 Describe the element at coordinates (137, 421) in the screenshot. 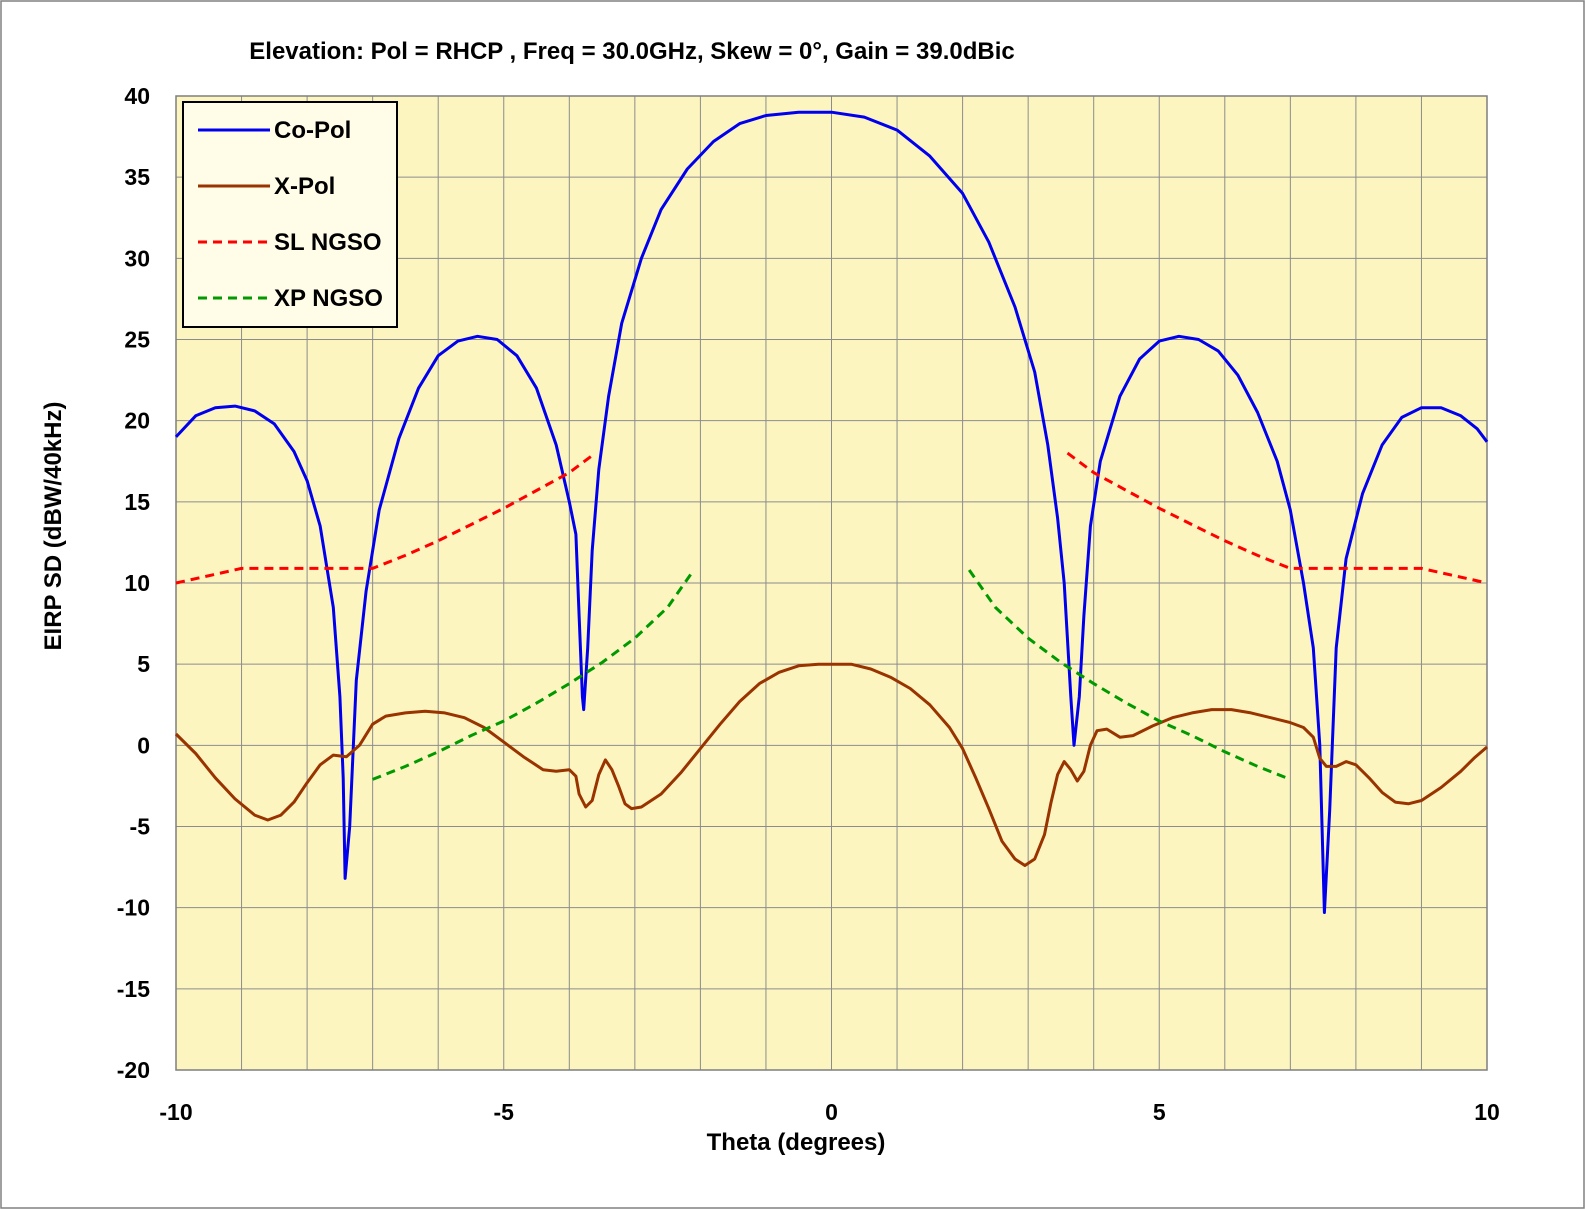

I see `y-tick-label: 20` at that location.